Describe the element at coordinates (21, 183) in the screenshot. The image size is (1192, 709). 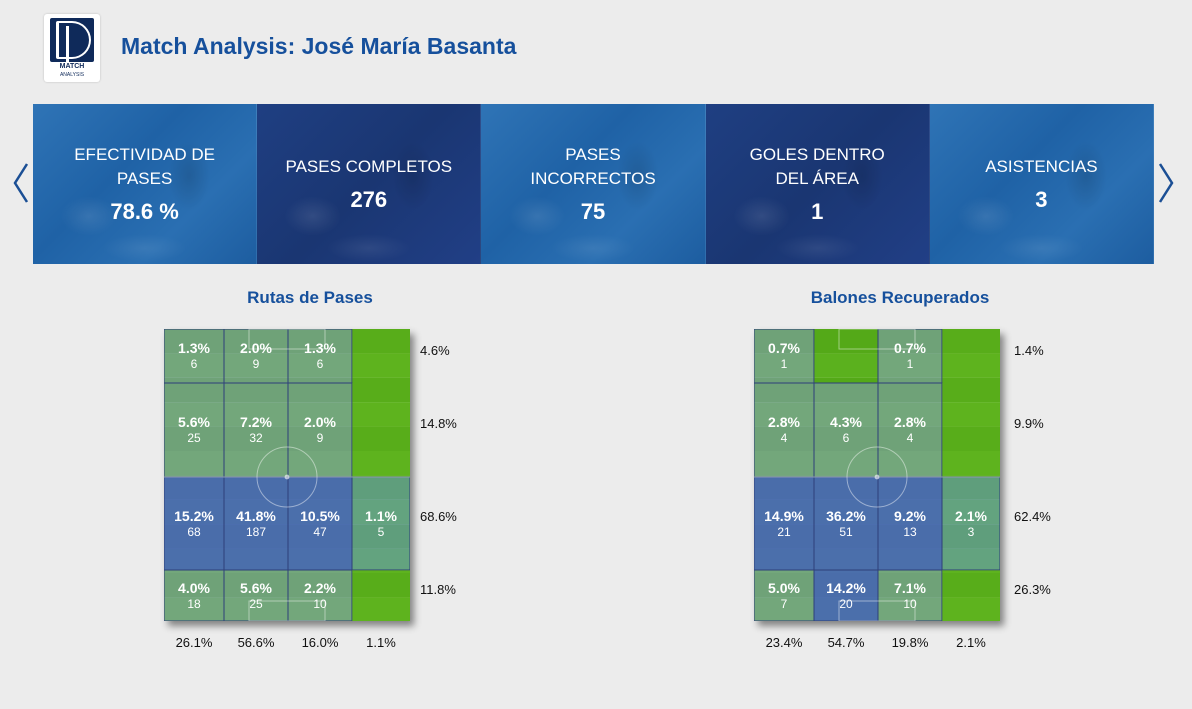
I see `chevron-left-icon` at that location.